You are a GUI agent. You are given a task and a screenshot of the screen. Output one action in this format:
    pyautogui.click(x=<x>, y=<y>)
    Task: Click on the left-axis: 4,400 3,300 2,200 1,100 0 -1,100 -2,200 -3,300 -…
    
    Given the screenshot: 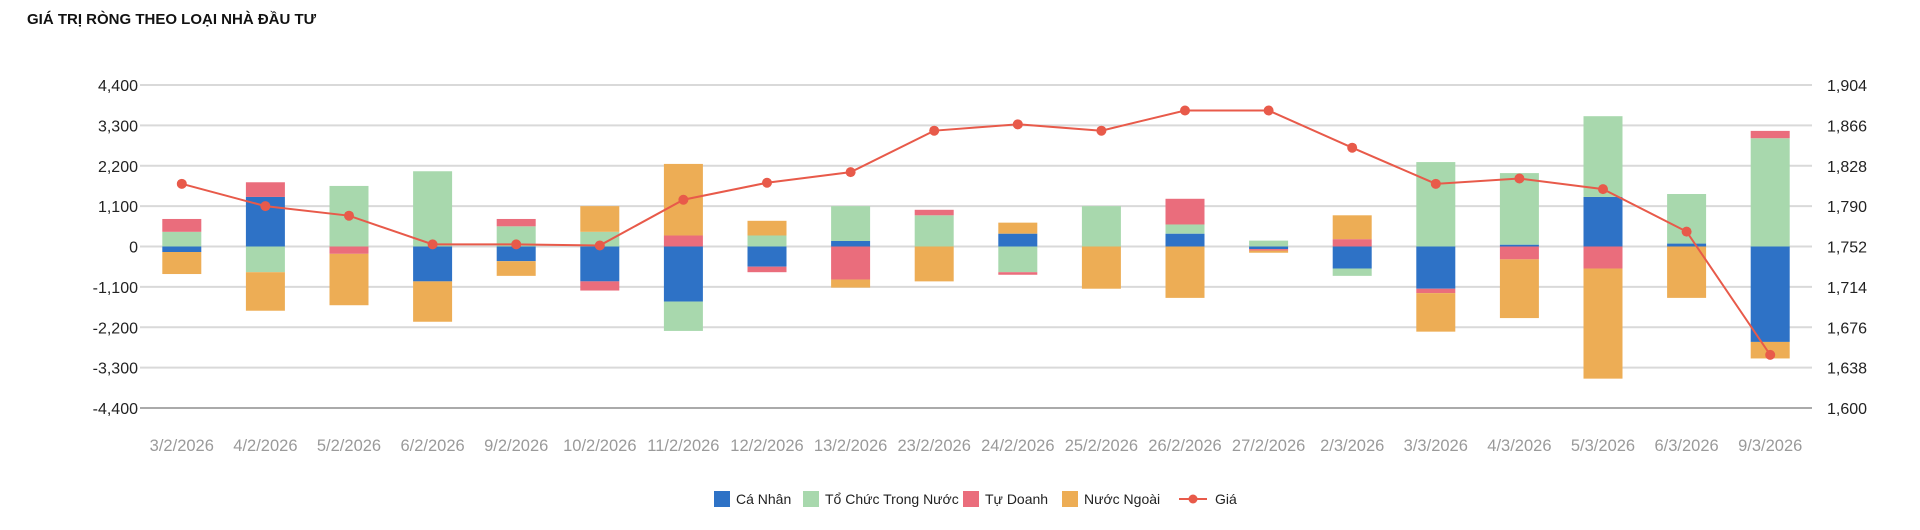 What is the action you would take?
    pyautogui.click(x=115, y=248)
    